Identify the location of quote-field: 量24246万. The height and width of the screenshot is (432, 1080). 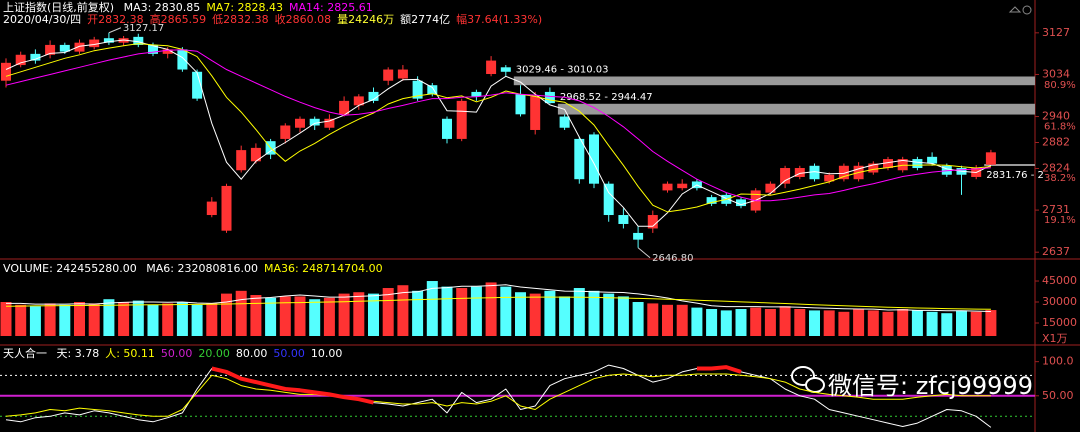
(366, 19).